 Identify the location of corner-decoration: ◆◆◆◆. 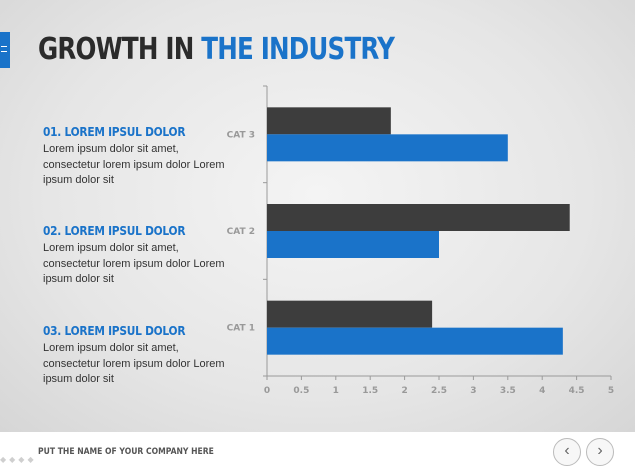
(18, 459).